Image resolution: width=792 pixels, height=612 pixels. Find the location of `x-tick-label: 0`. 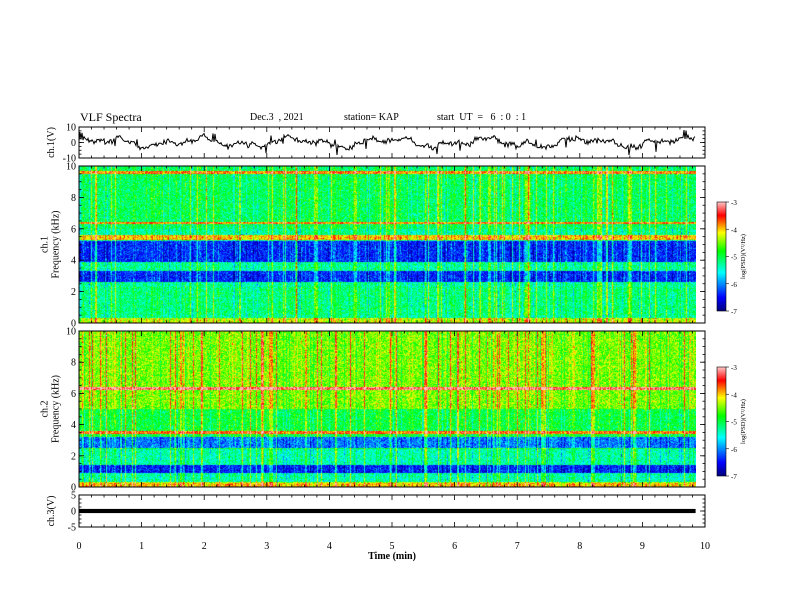

x-tick-label: 0 is located at coordinates (79, 546).